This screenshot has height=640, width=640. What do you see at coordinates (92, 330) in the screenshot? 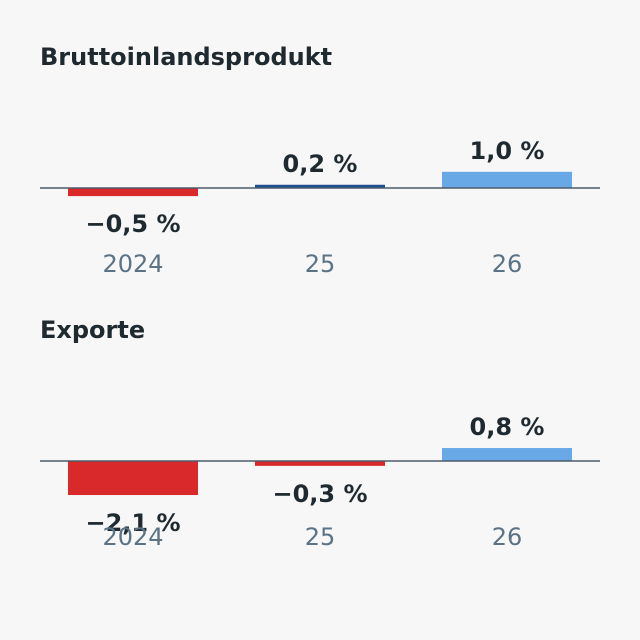
I see `chart-title: Exporte` at bounding box center [92, 330].